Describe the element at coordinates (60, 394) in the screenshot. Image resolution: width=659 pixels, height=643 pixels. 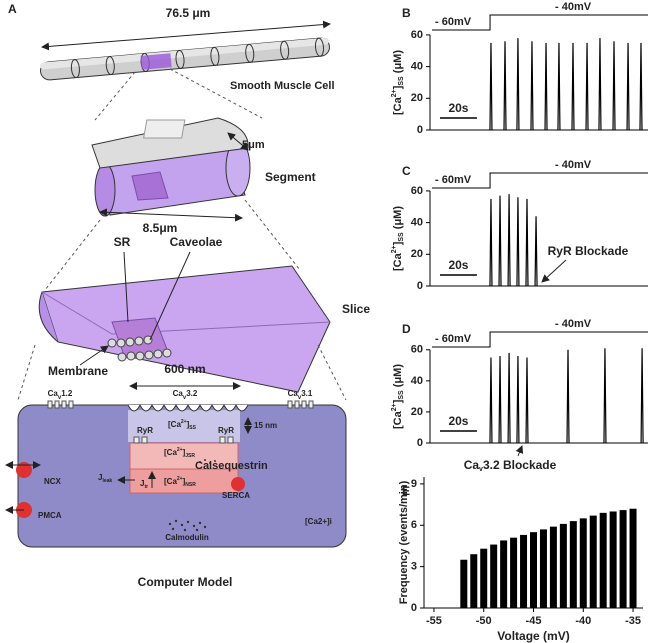
I see `channel-label: Cav1.2` at that location.